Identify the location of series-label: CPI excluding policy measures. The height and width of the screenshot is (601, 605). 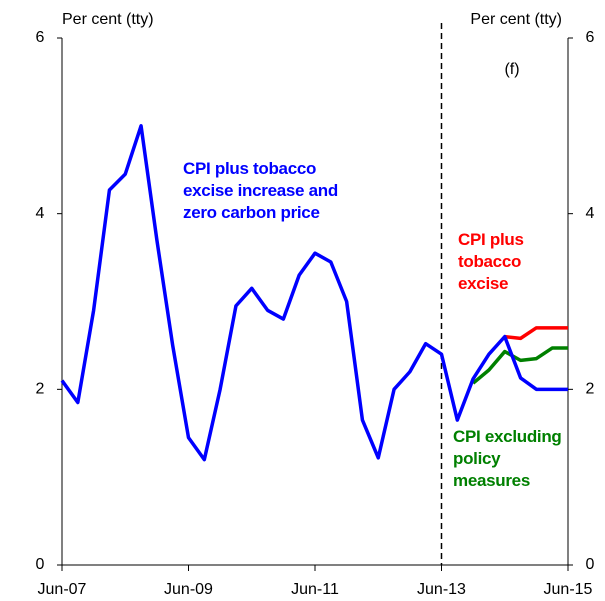
(507, 458).